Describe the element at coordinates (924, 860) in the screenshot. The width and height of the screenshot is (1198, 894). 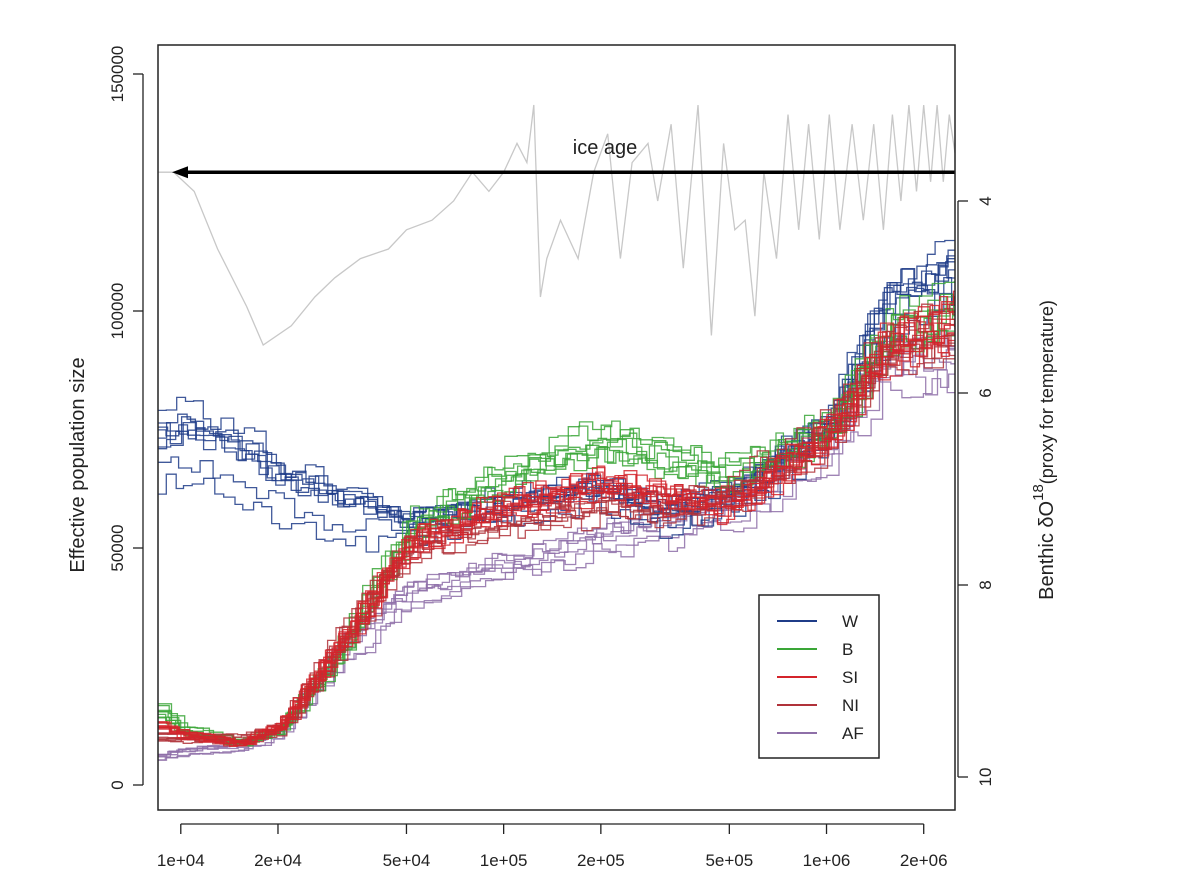
I see `x-tick-label: 2e+06` at that location.